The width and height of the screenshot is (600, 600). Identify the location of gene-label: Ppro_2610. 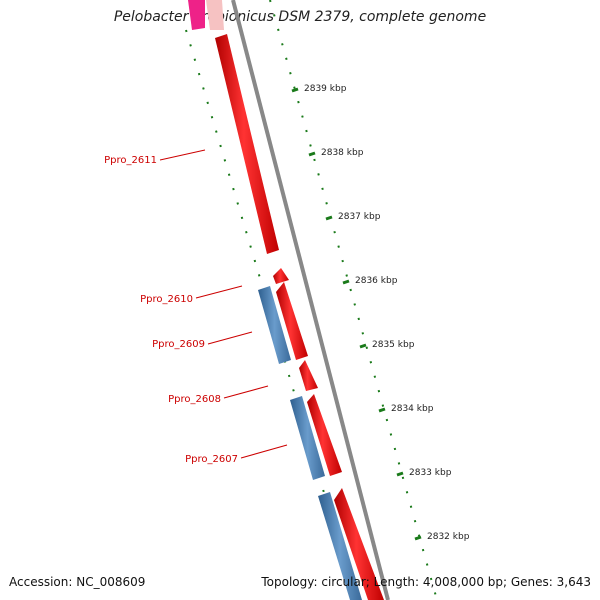
(166, 299).